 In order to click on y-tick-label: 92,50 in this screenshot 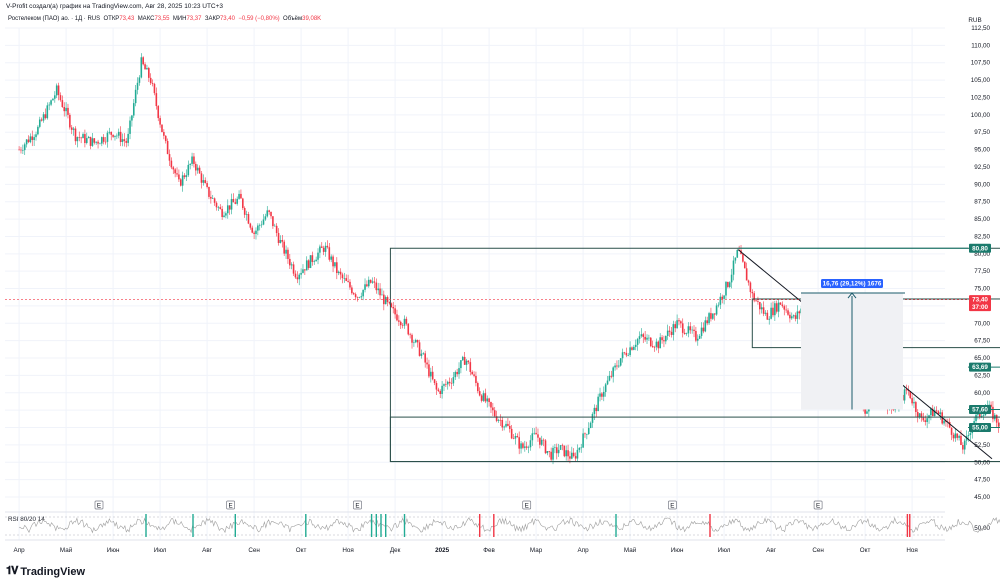, I will do `click(982, 167)`.